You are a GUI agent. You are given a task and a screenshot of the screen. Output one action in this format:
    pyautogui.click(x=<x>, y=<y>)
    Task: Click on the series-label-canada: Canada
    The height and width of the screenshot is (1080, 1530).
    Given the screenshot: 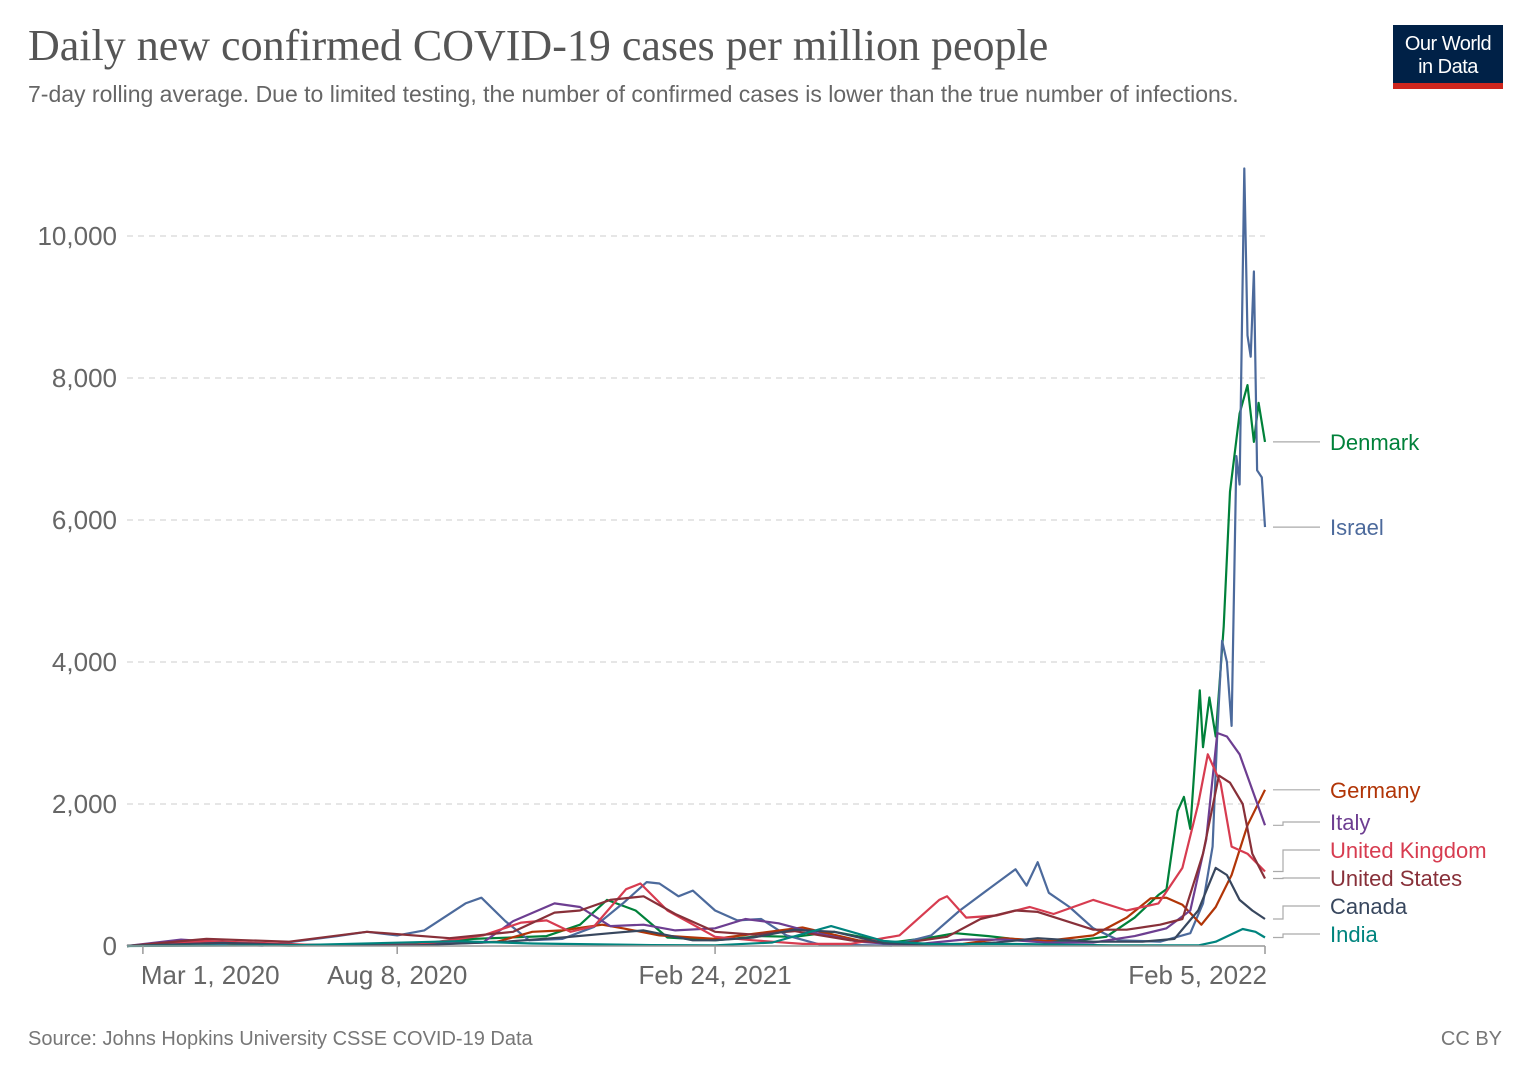 What is the action you would take?
    pyautogui.click(x=1369, y=906)
    